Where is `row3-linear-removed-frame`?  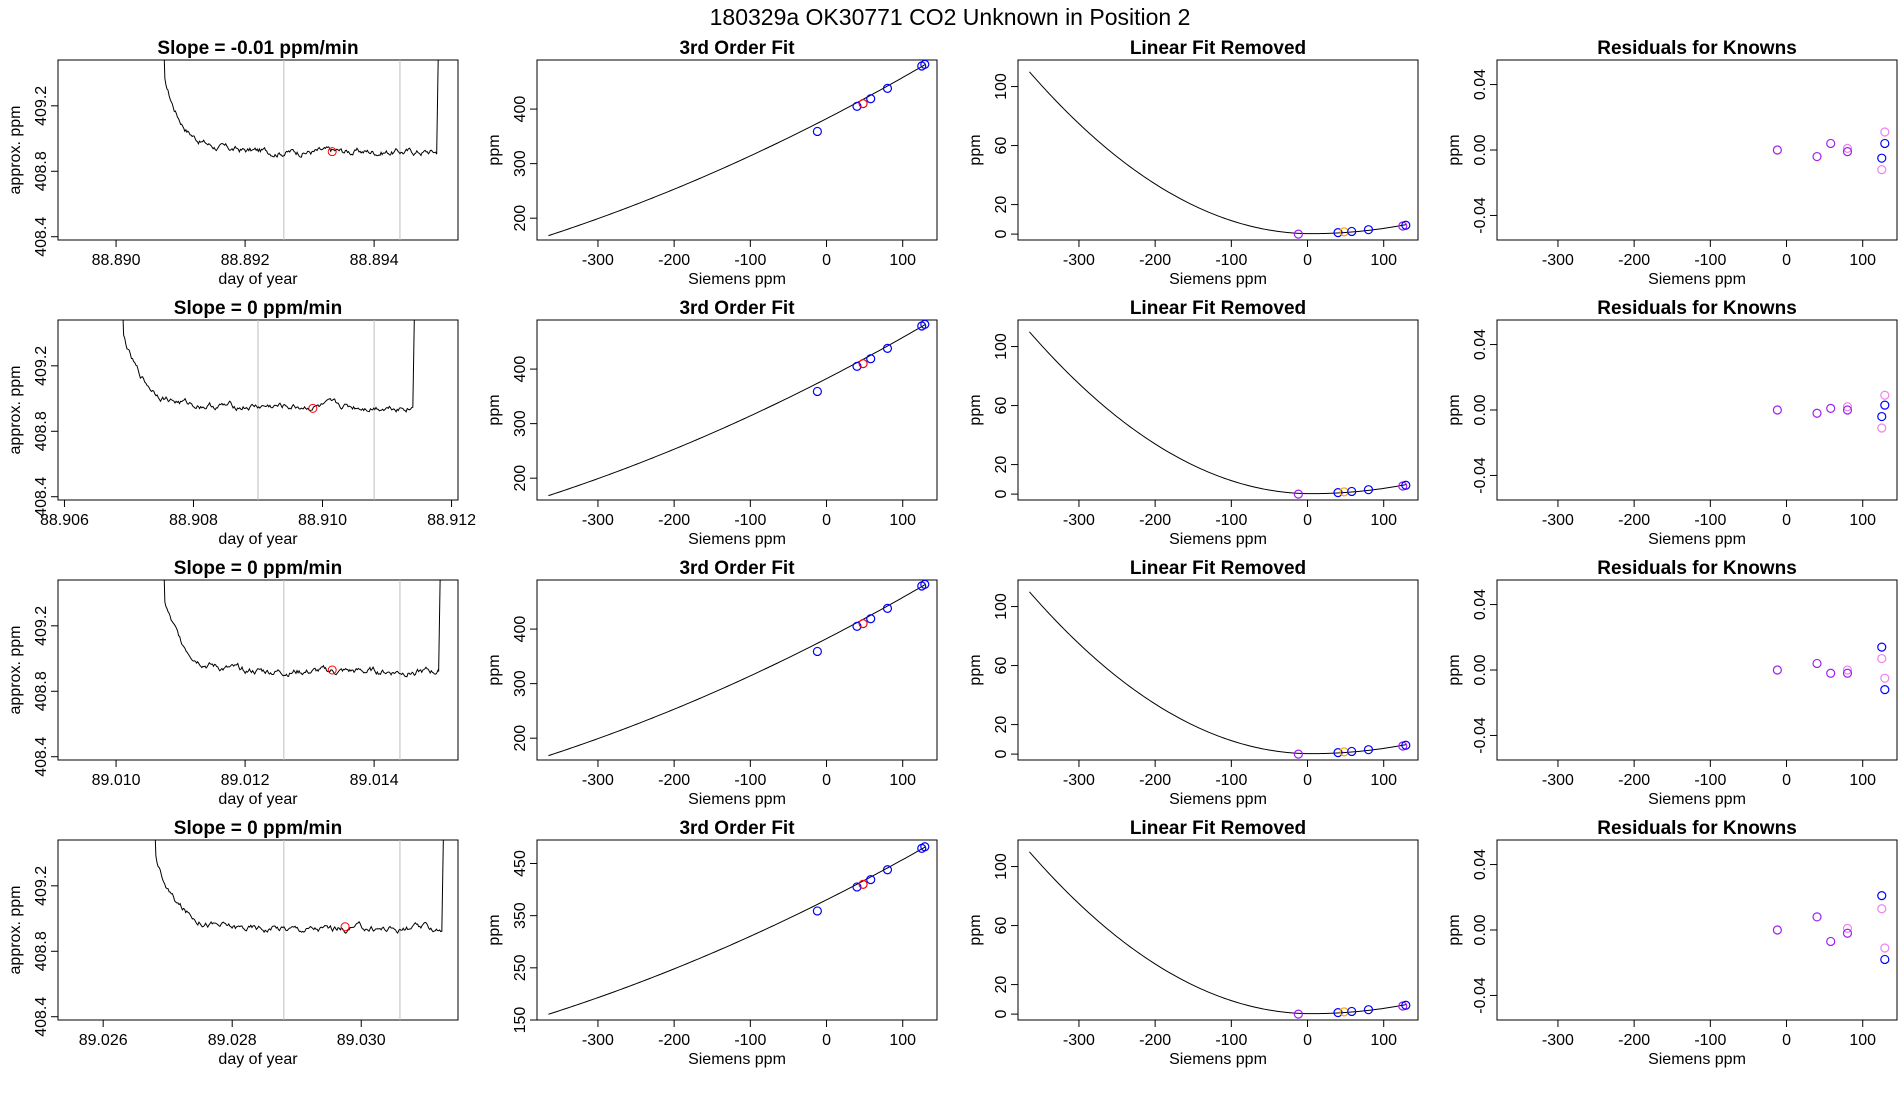
row3-linear-removed-frame is located at coordinates (1218, 670).